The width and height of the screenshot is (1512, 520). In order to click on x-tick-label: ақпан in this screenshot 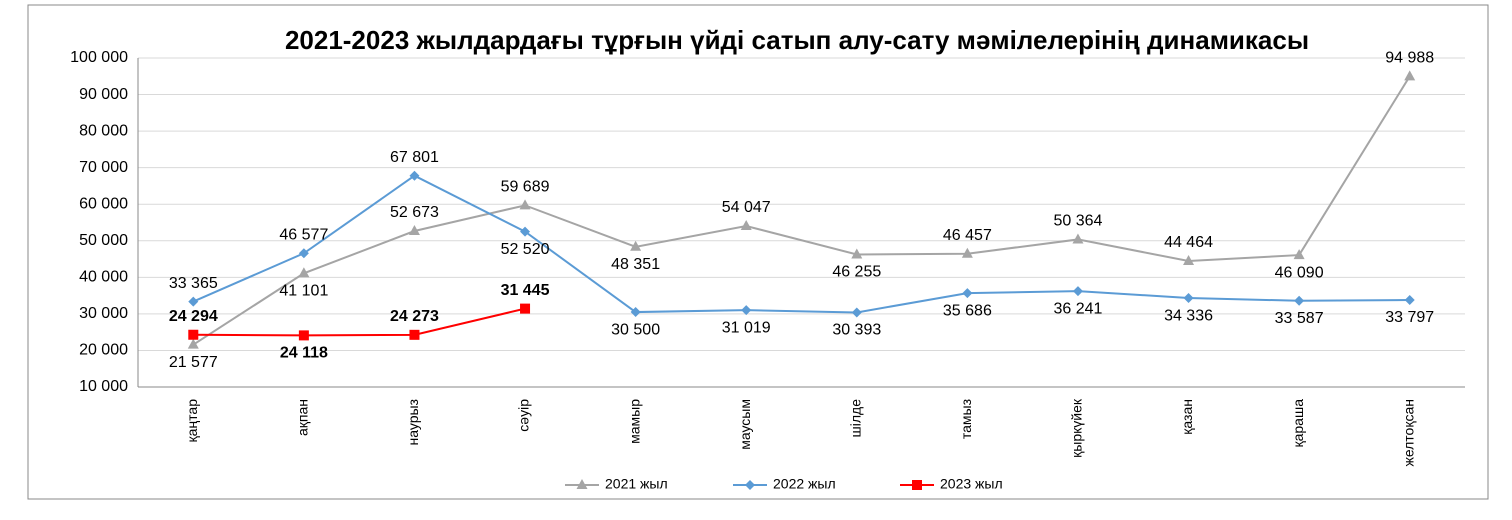, I will do `click(303, 417)`.